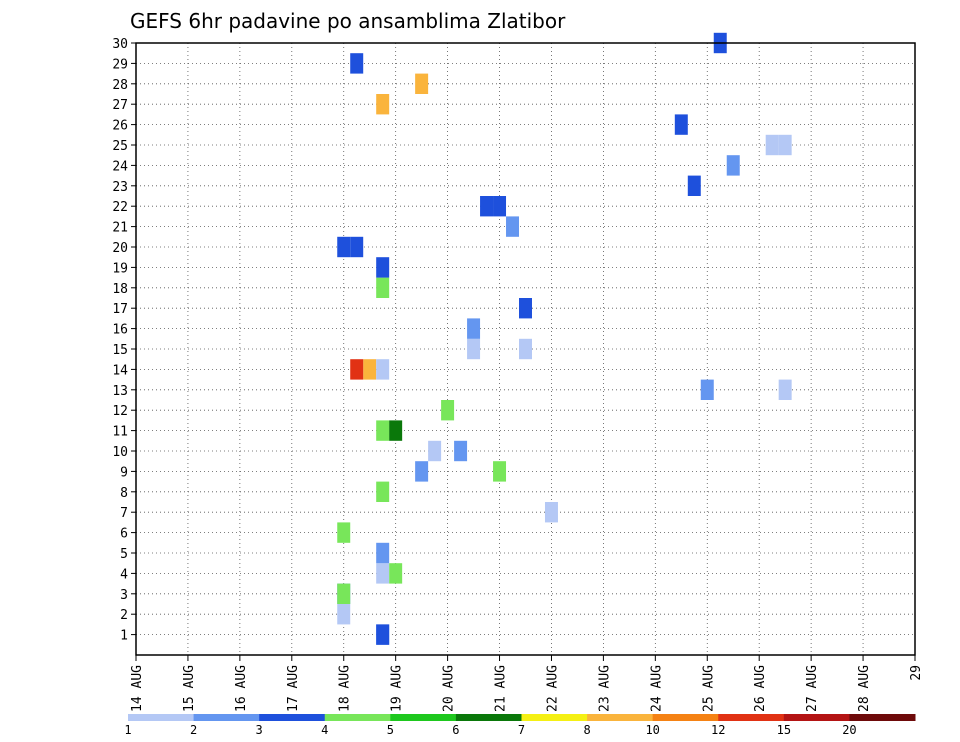 Image resolution: width=960 pixels, height=742 pixels. What do you see at coordinates (390, 730) in the screenshot?
I see `colorbar-label: 5` at bounding box center [390, 730].